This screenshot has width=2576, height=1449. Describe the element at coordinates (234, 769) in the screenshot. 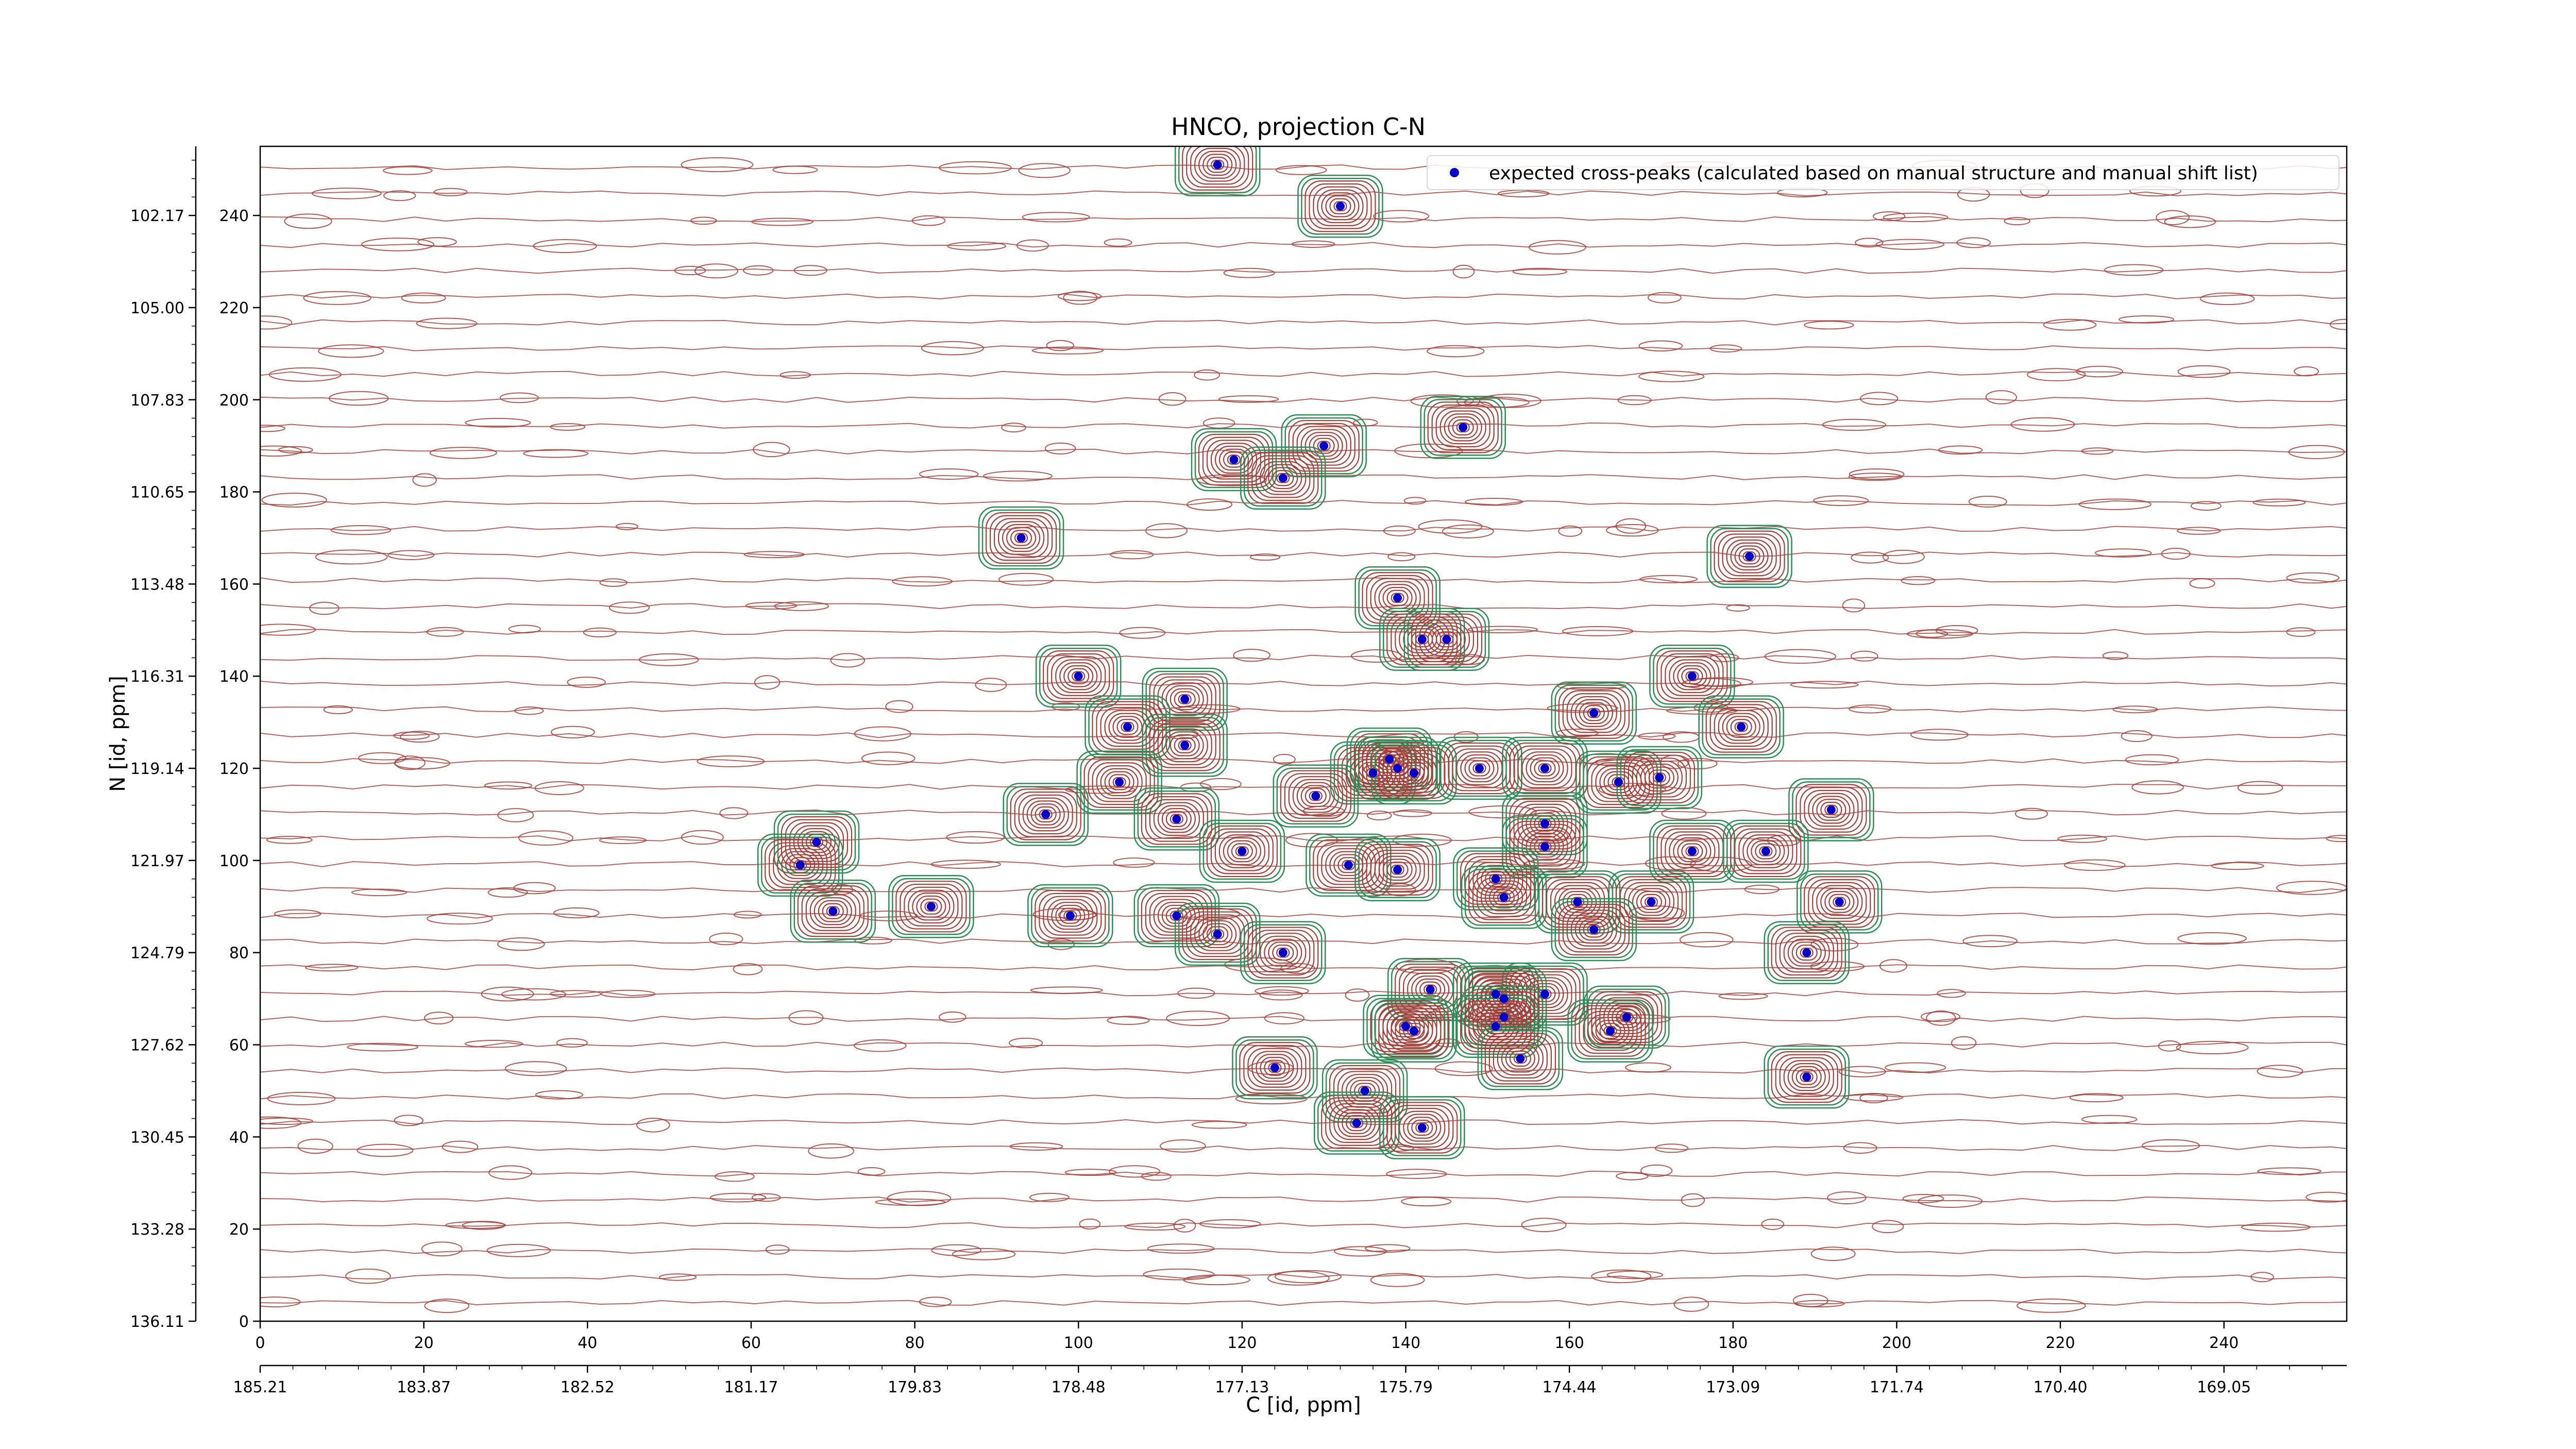

I see `y-index-tick-label: 120` at that location.